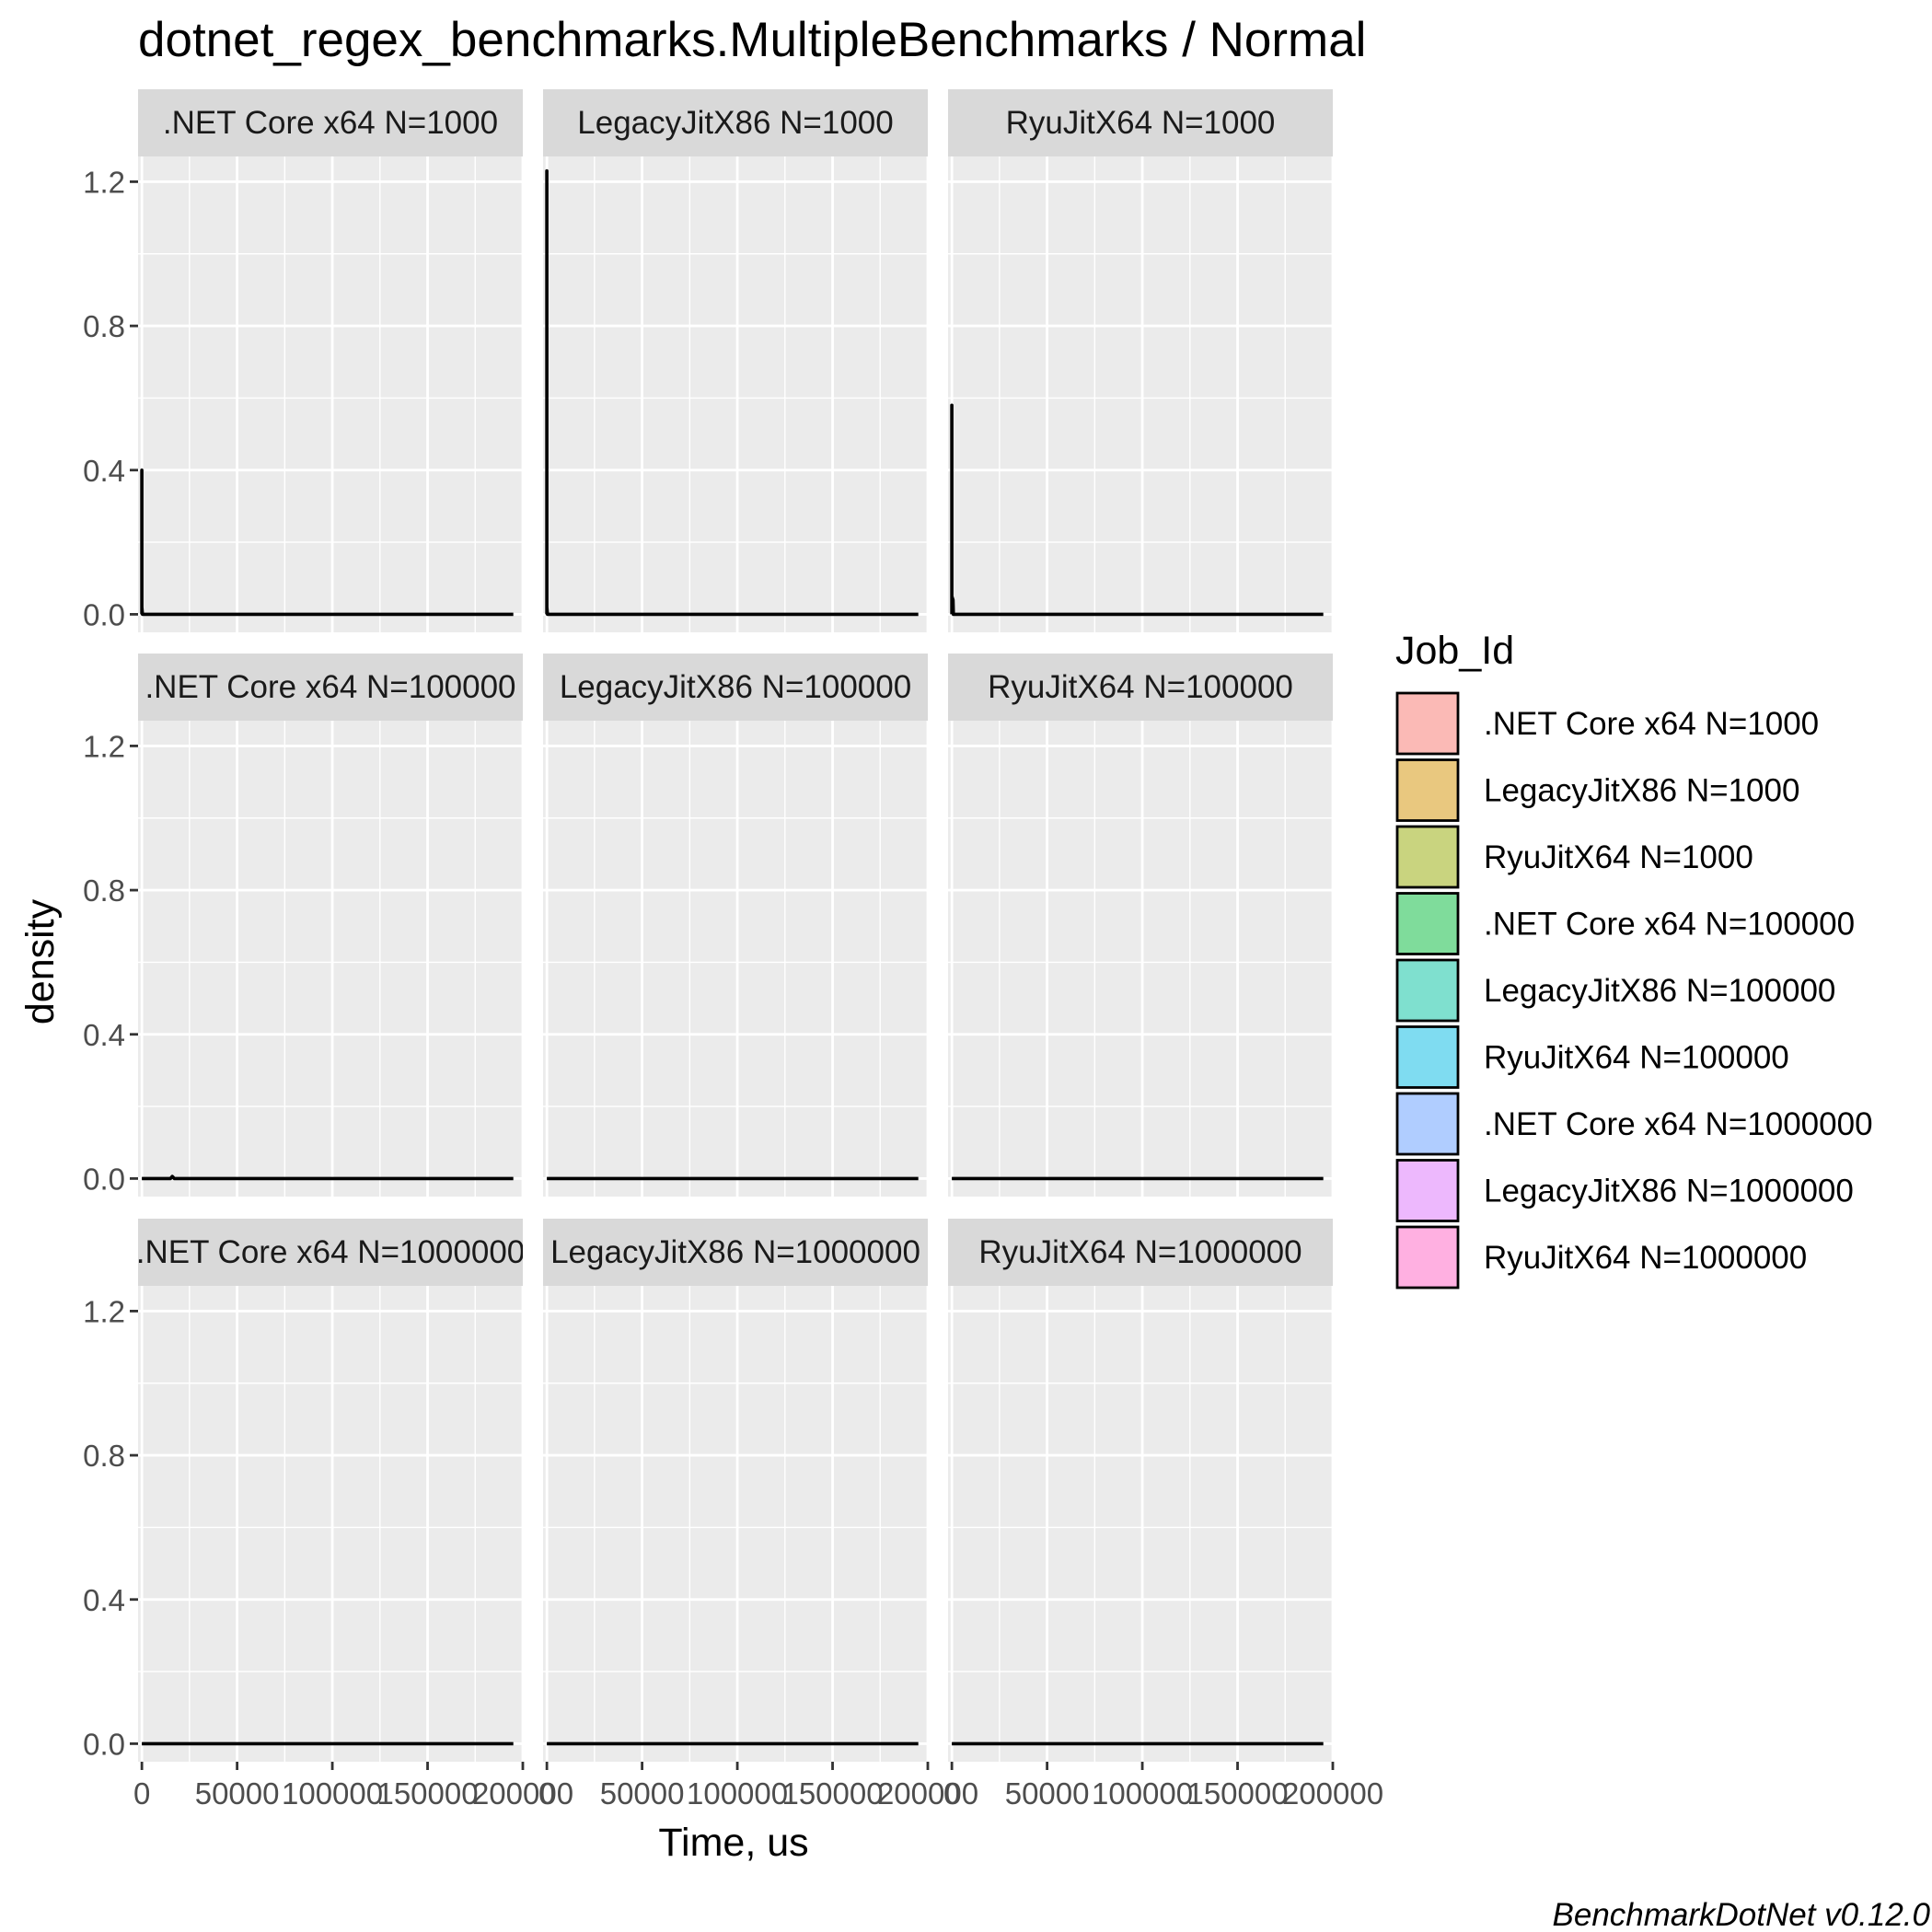 The height and width of the screenshot is (1932, 1932). I want to click on facet-panel: LegacyJitX86 N=100000, so click(737, 926).